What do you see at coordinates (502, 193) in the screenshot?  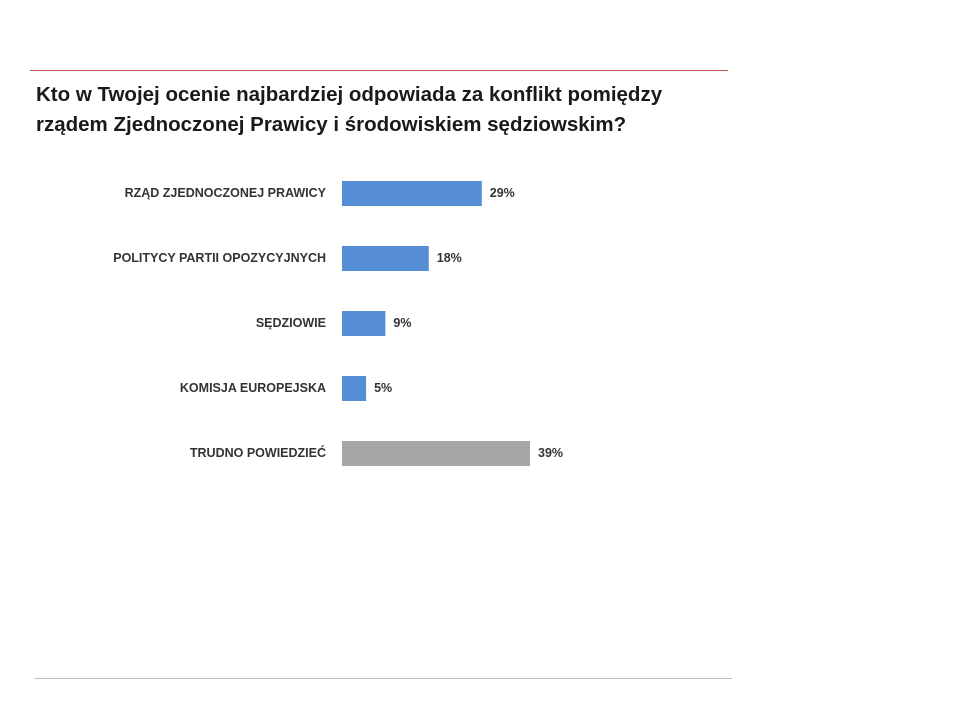 I see `value-label: 29%` at bounding box center [502, 193].